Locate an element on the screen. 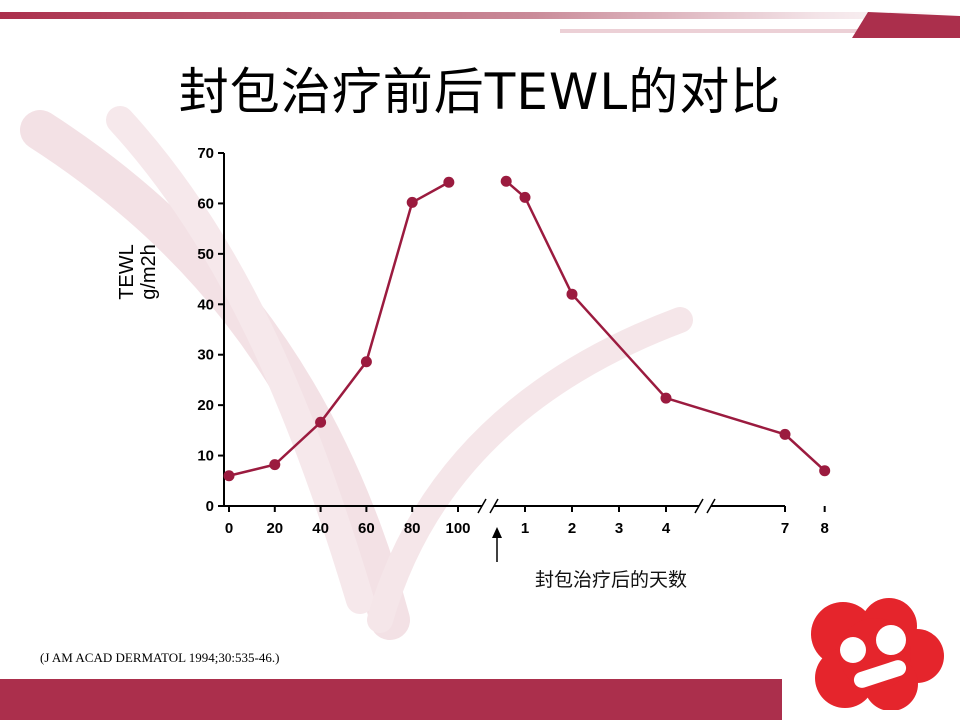 The height and width of the screenshot is (720, 960). slide-title: 封包治疗前后TEWL的对比 is located at coordinates (480, 92).